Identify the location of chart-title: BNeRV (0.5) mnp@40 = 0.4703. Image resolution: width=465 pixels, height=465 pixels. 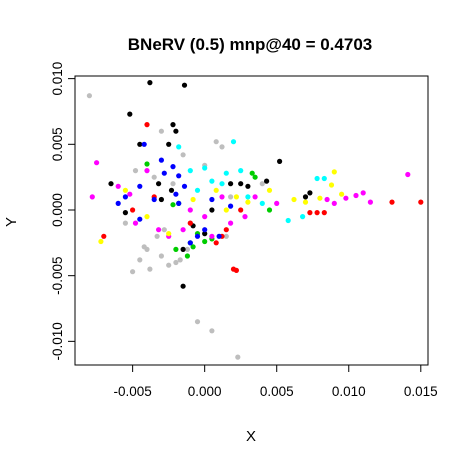
(250, 44).